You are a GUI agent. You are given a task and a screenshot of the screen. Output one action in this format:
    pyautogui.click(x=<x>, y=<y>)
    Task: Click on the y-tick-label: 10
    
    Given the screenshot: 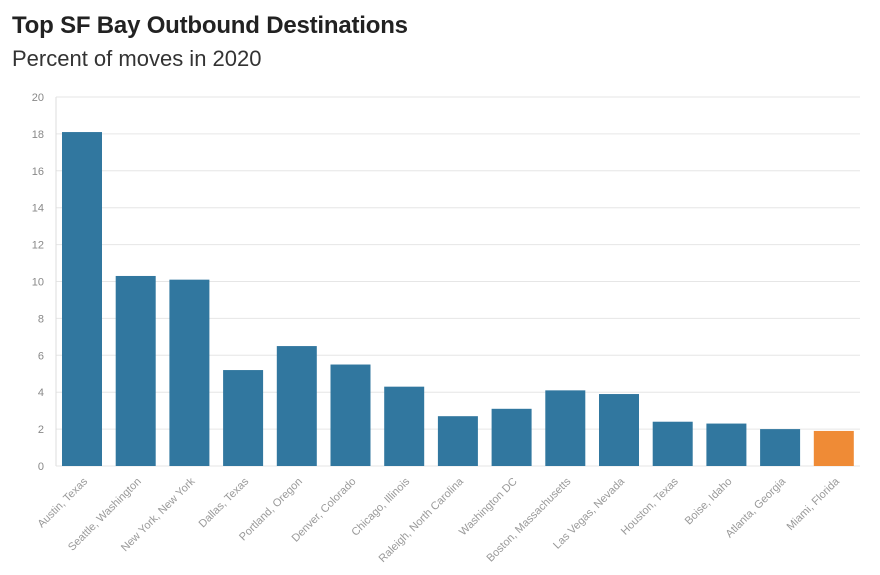 What is the action you would take?
    pyautogui.click(x=38, y=283)
    